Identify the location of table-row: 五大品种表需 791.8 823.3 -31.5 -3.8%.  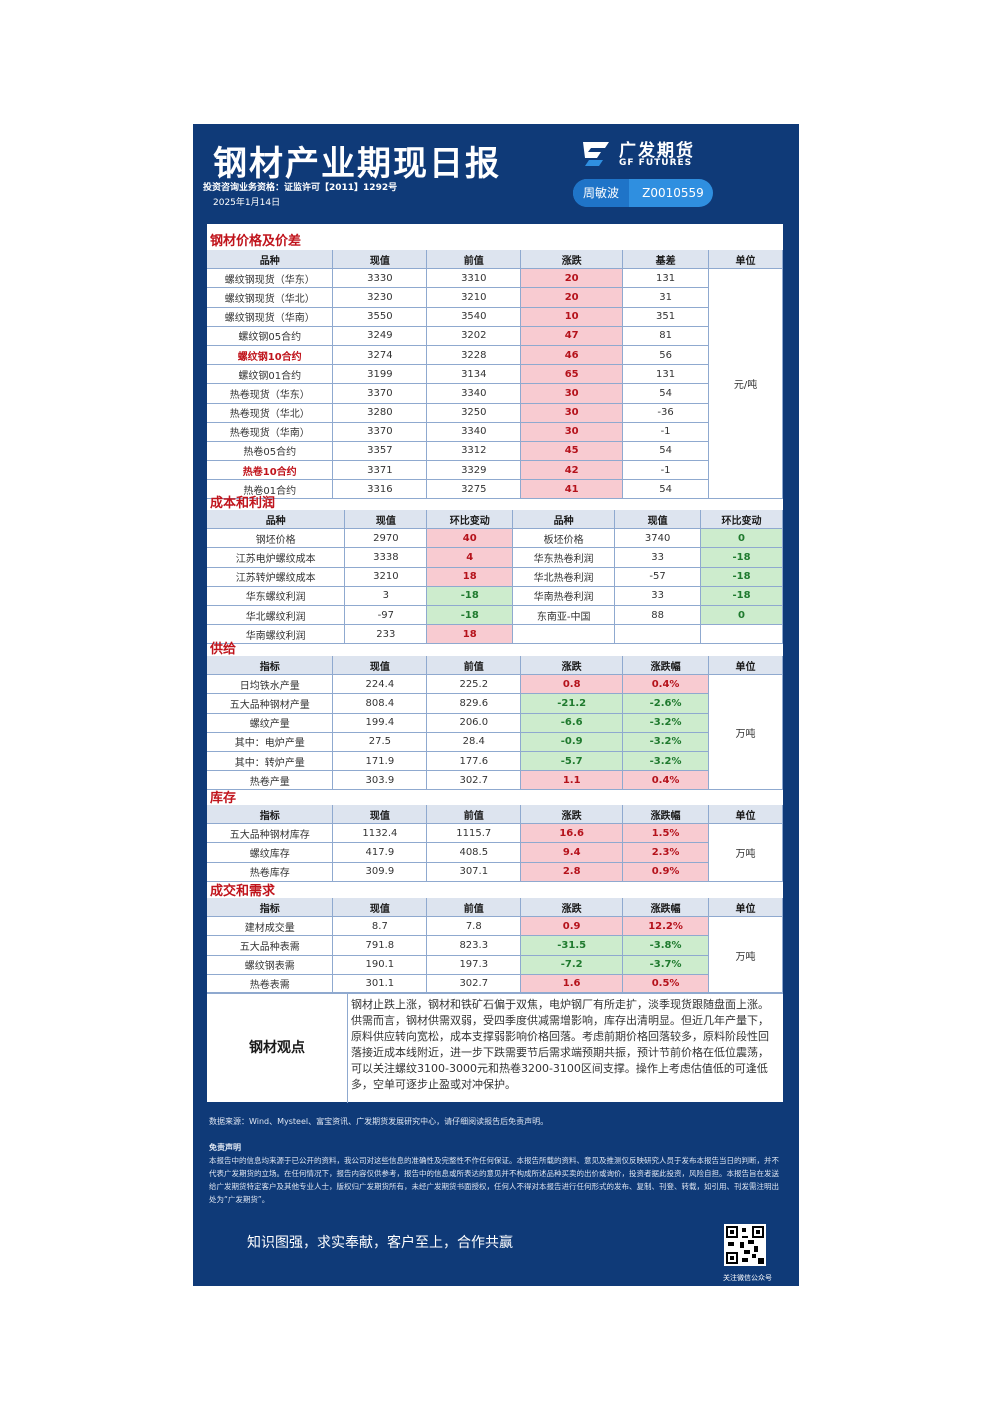
(495, 945).